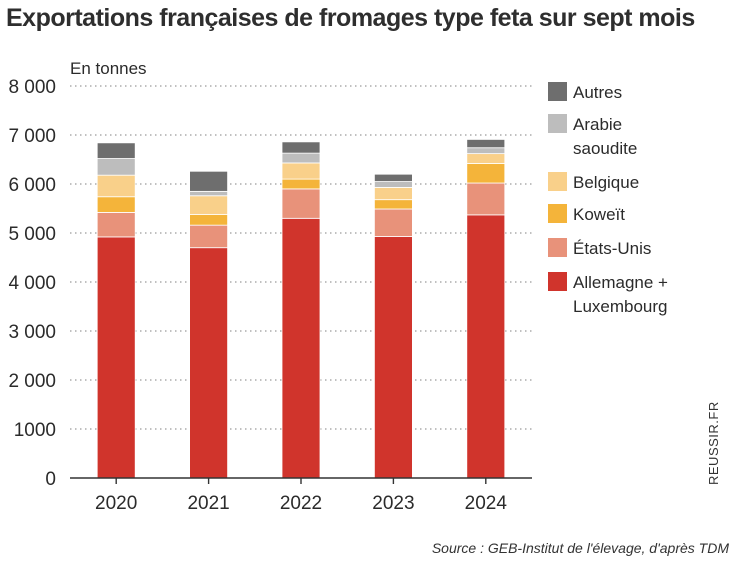 The image size is (747, 569). What do you see at coordinates (32, 381) in the screenshot?
I see `y-tick-label: 2 000` at bounding box center [32, 381].